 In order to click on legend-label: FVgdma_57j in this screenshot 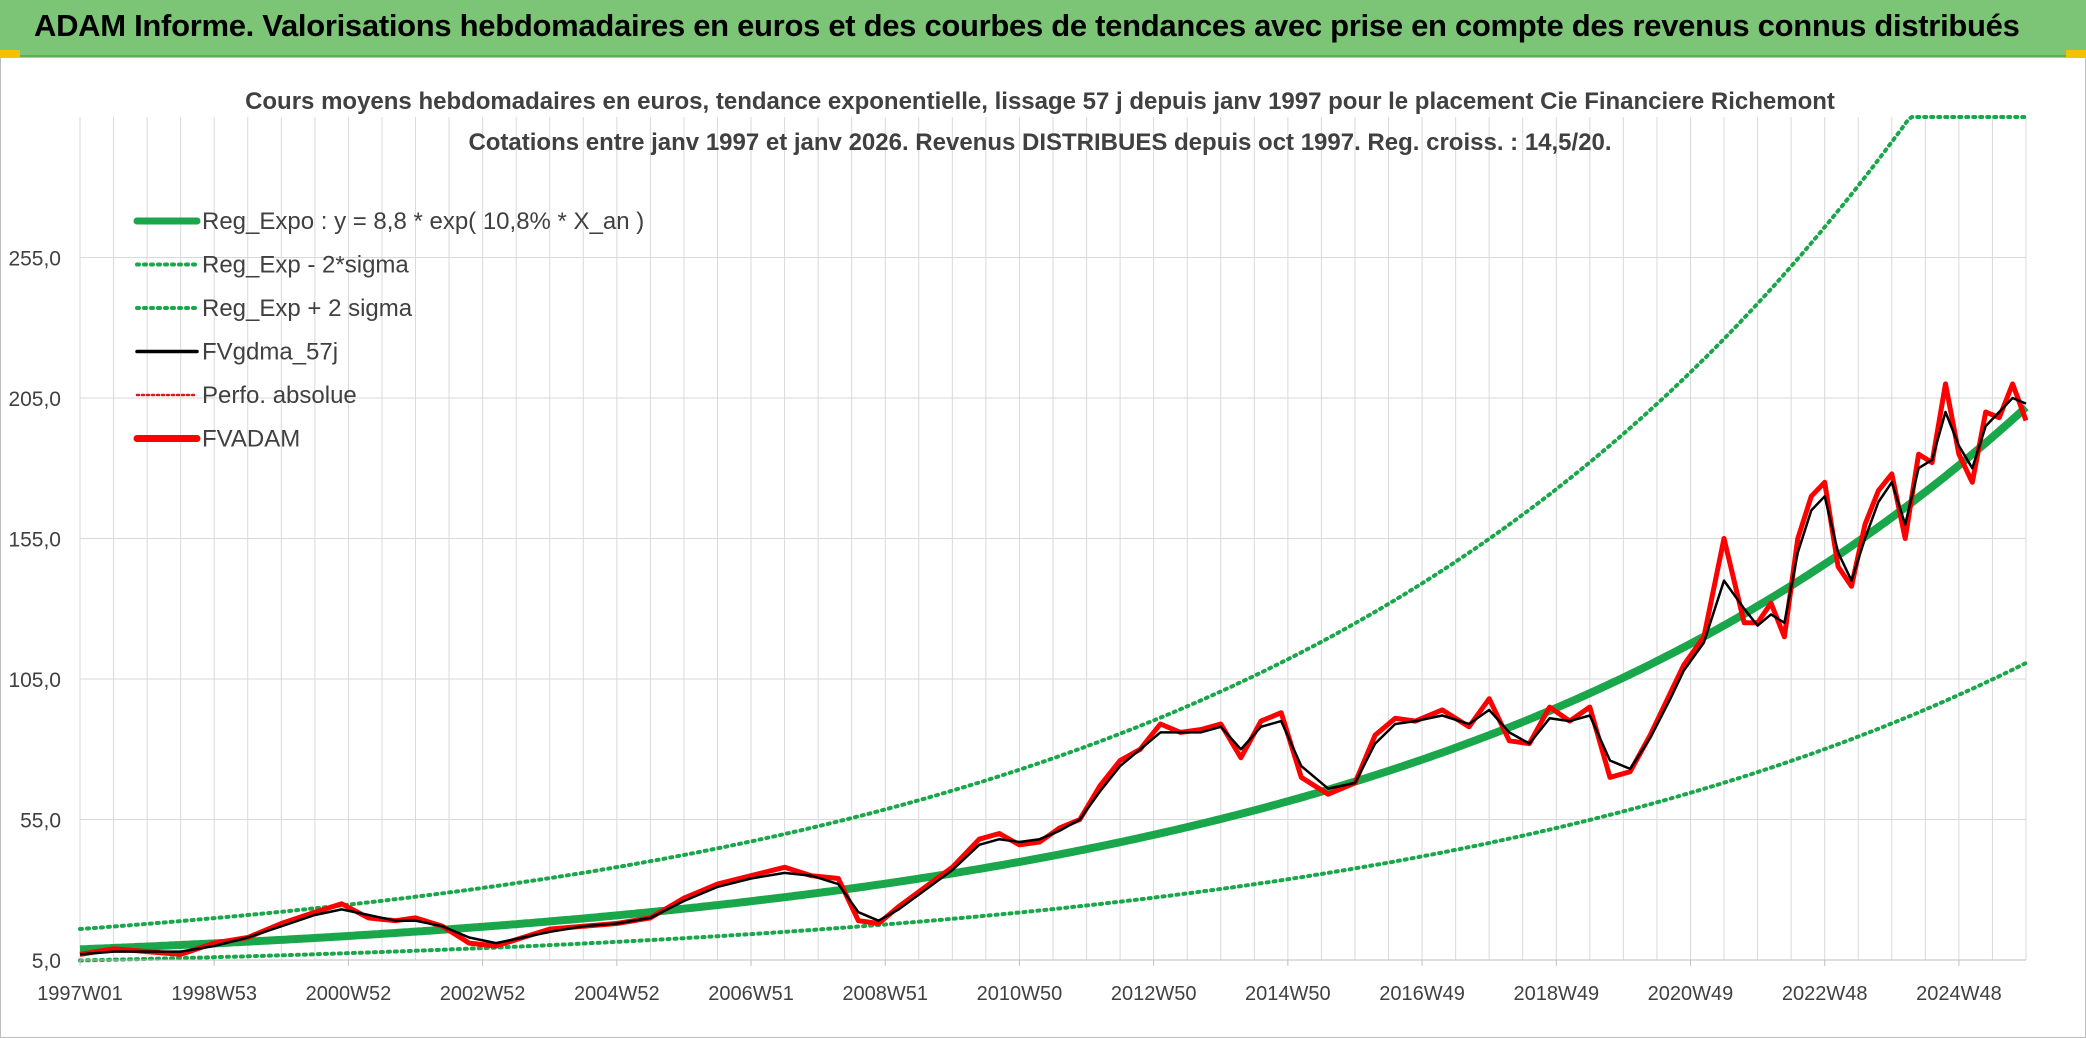, I will do `click(270, 352)`.